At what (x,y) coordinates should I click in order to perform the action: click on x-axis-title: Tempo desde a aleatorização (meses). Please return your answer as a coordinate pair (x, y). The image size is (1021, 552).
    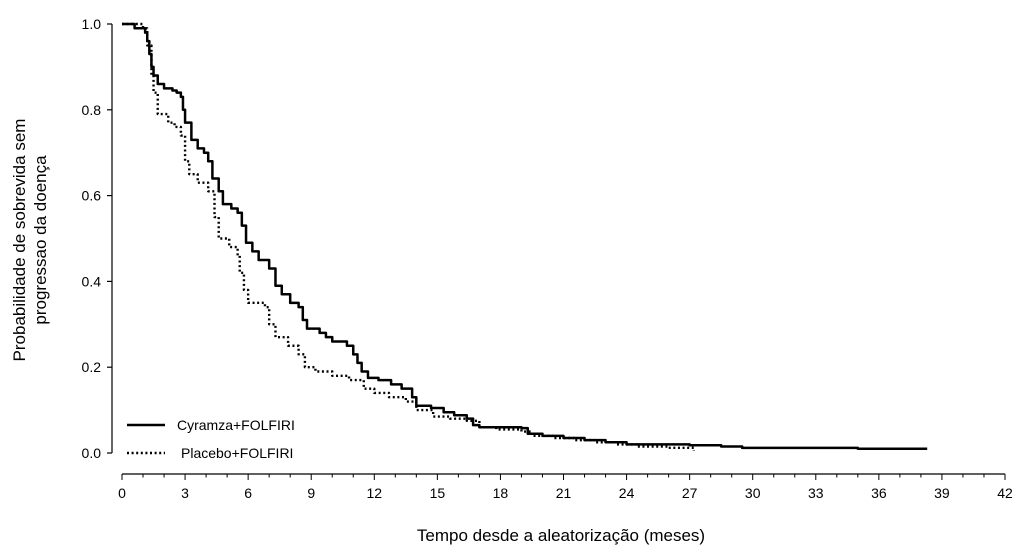
    Looking at the image, I should click on (561, 535).